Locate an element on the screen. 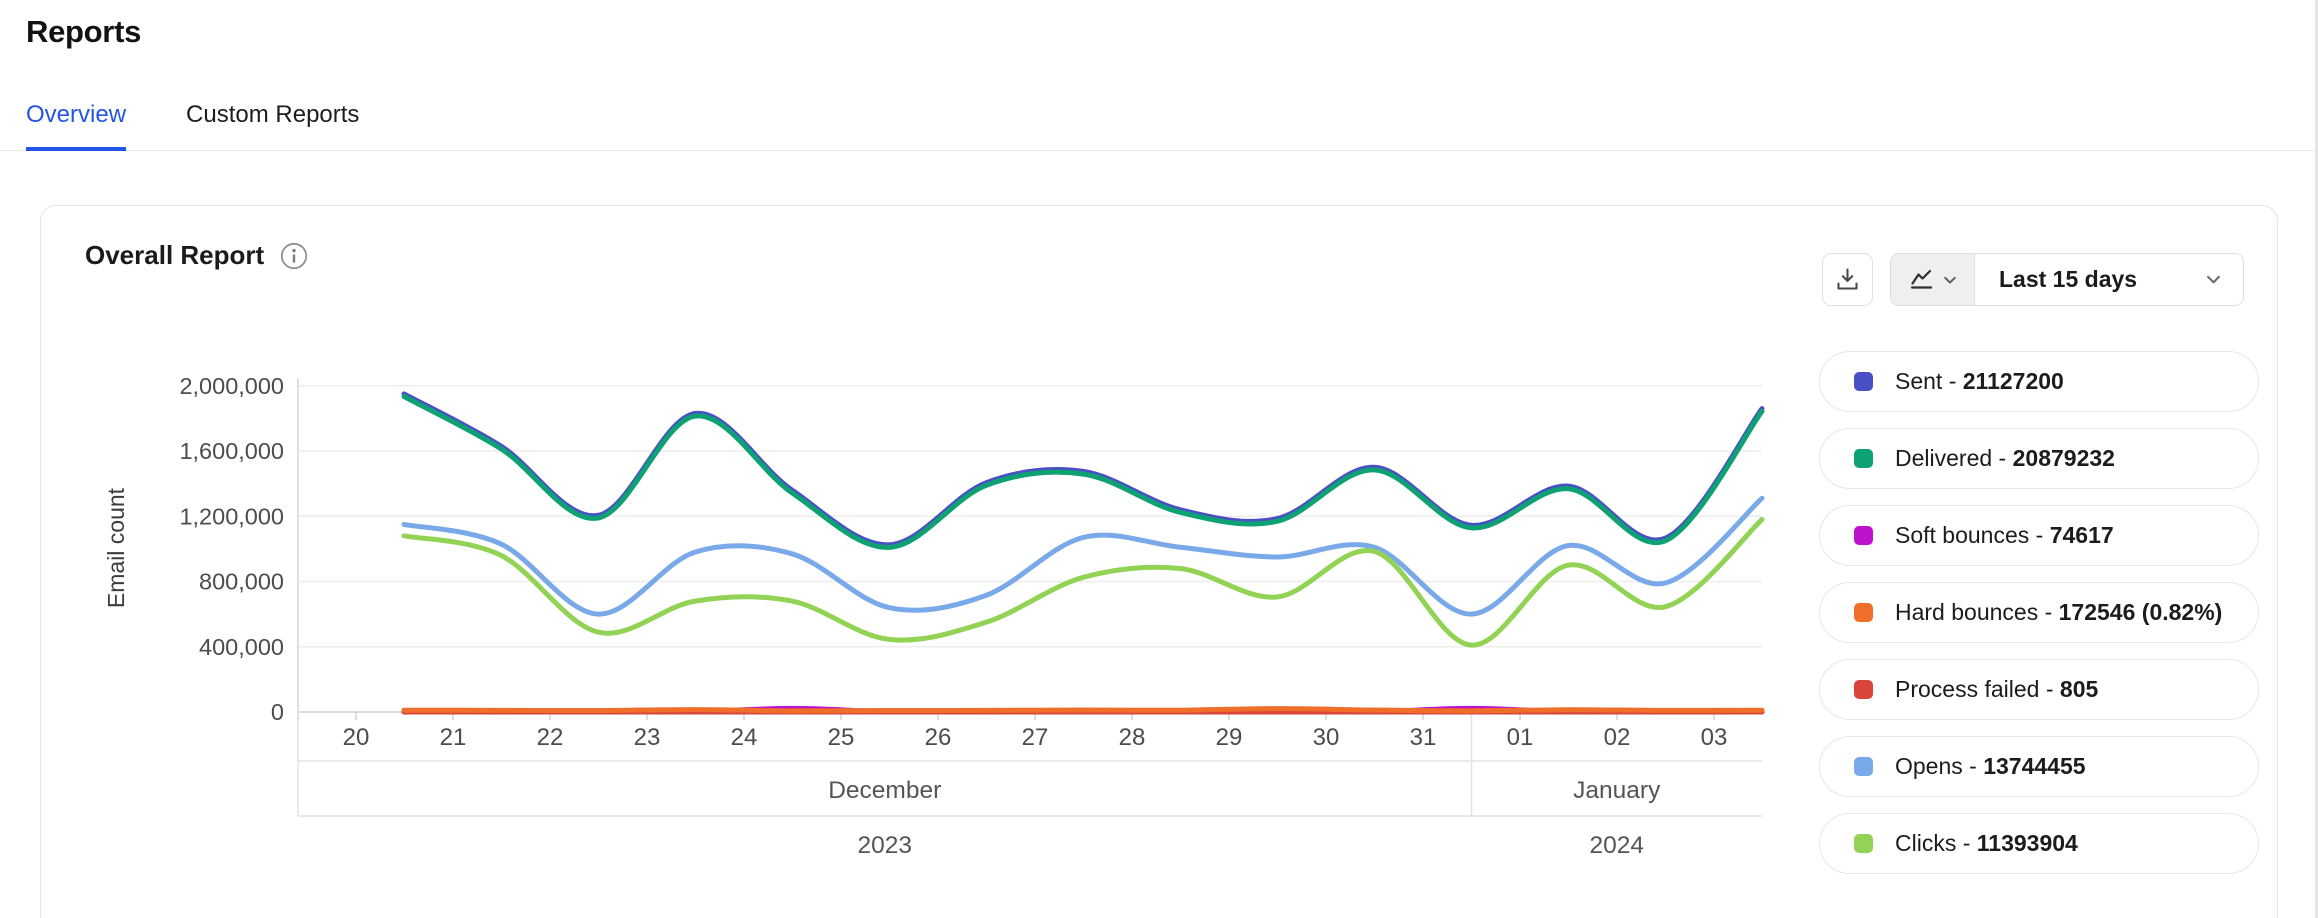 This screenshot has width=2318, height=918. series-line-hard-bounces is located at coordinates (1083, 710).